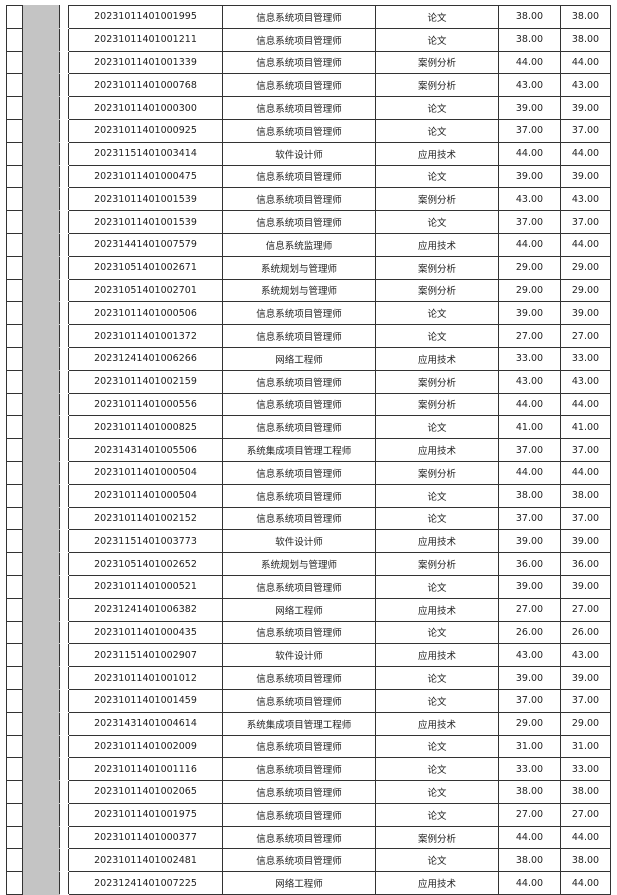 The width and height of the screenshot is (617, 895). What do you see at coordinates (145, 336) in the screenshot?
I see `admission-number-cell: 20231011401001372` at bounding box center [145, 336].